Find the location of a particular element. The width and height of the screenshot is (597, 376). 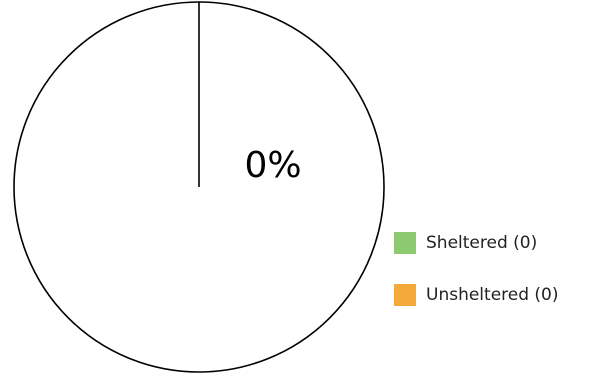

legend-item-unsheltered: Unsheltered (0) is located at coordinates (476, 295).